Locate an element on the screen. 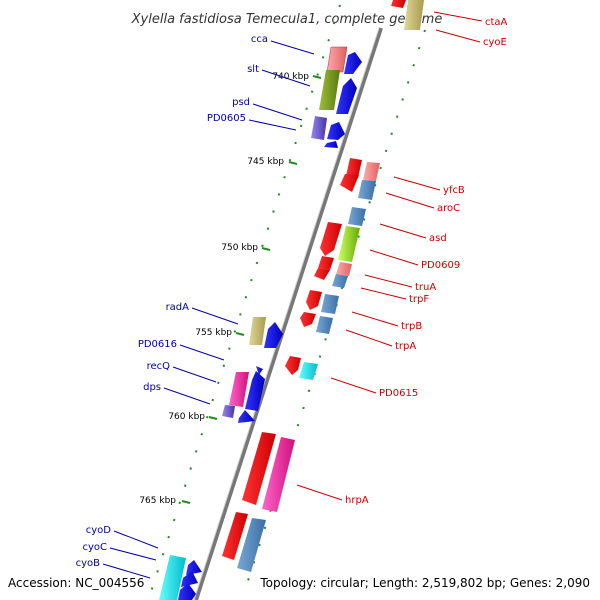 This screenshot has width=600, height=600. gene-feature-trpA is located at coordinates (324, 325).